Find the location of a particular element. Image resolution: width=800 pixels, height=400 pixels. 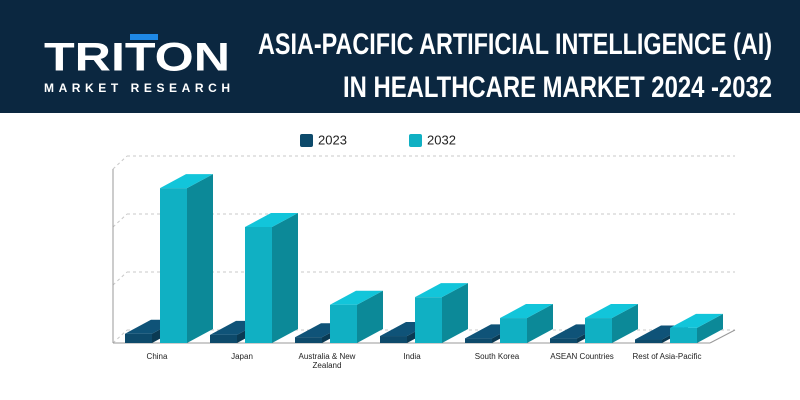

legend-label: 2032 is located at coordinates (441, 139).